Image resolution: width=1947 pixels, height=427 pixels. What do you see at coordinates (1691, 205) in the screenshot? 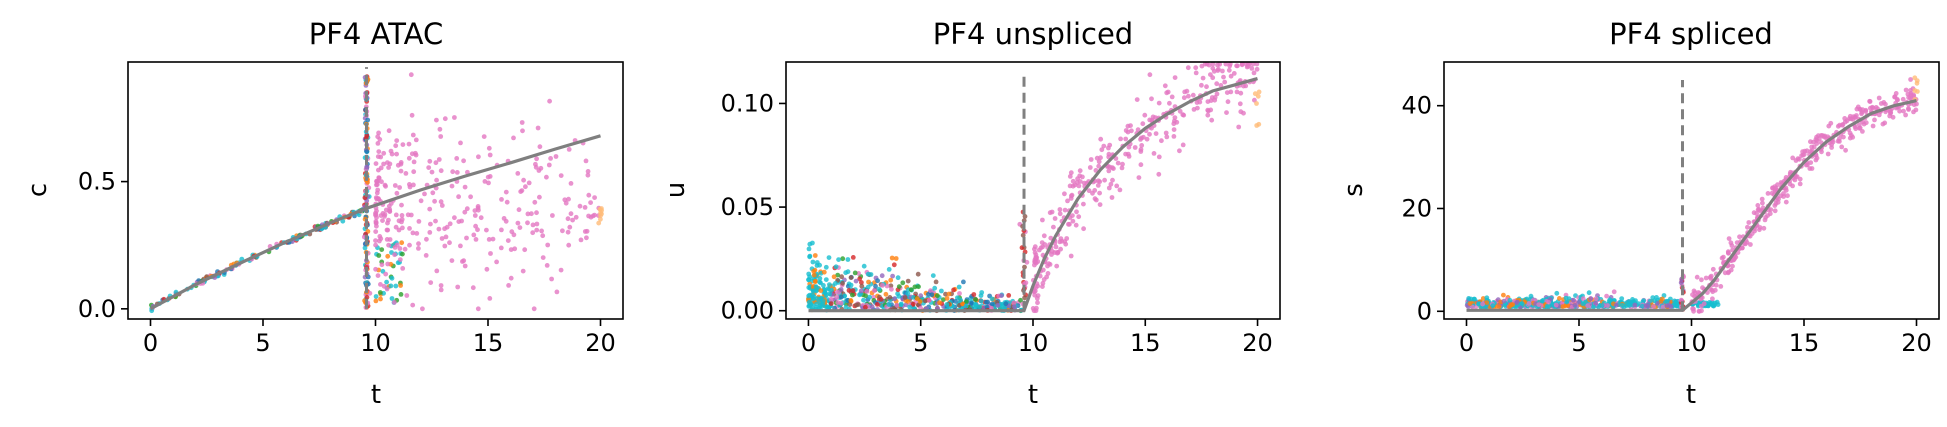
I see `fit-curve` at bounding box center [1691, 205].